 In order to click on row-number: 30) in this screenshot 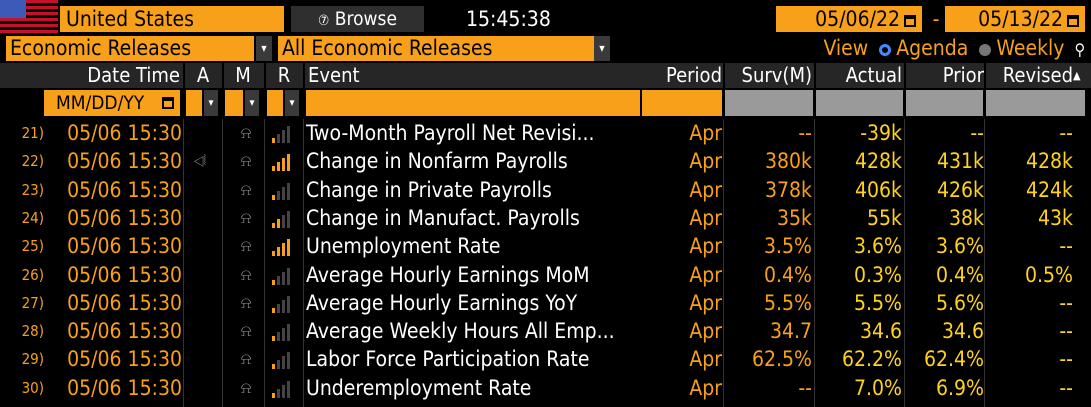, I will do `click(32, 387)`.